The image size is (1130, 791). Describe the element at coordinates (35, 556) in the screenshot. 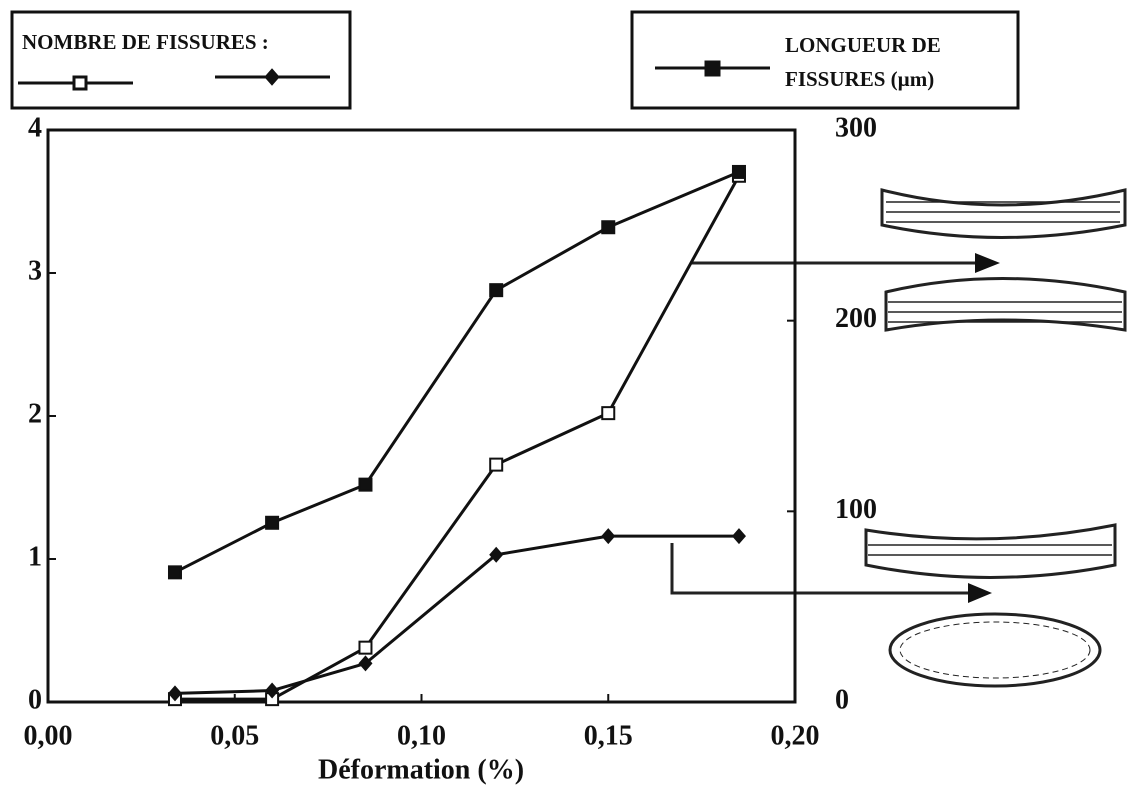

I see `y-tick-label: 1` at that location.